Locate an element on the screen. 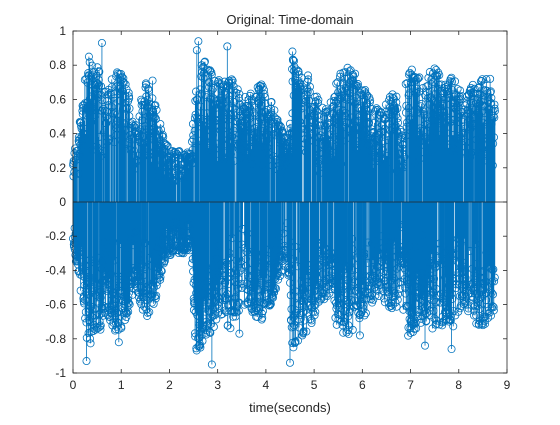  x-tick-label: 0 is located at coordinates (73, 385).